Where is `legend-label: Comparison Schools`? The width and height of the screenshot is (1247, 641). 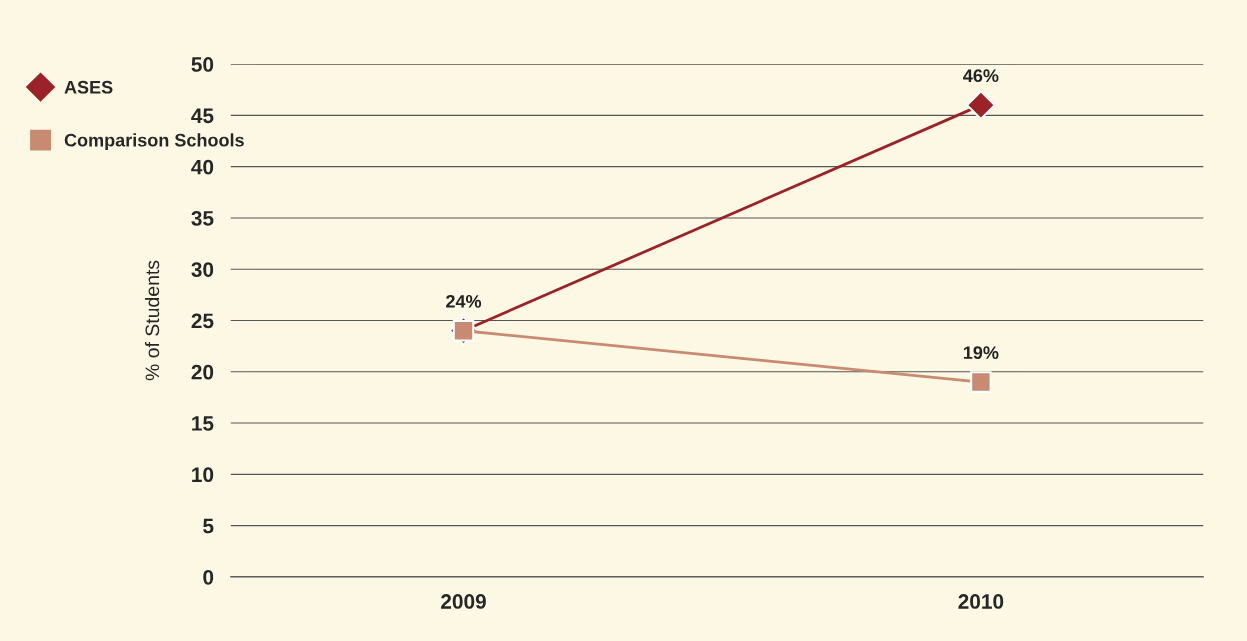 legend-label: Comparison Schools is located at coordinates (154, 142).